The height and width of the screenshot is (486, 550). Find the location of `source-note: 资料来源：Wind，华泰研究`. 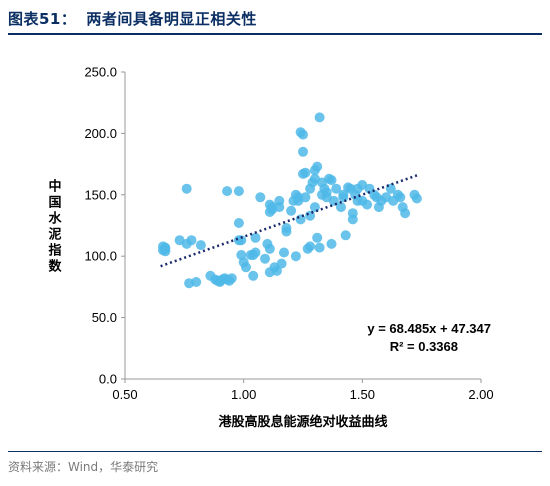

source-note: 资料来源：Wind，华泰研究 is located at coordinates (83, 467).